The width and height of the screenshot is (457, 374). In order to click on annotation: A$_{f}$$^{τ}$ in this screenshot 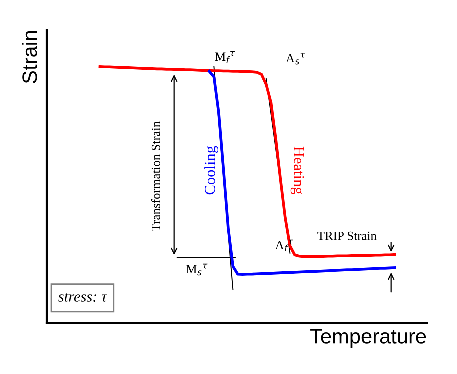, I will do `click(284, 246)`.